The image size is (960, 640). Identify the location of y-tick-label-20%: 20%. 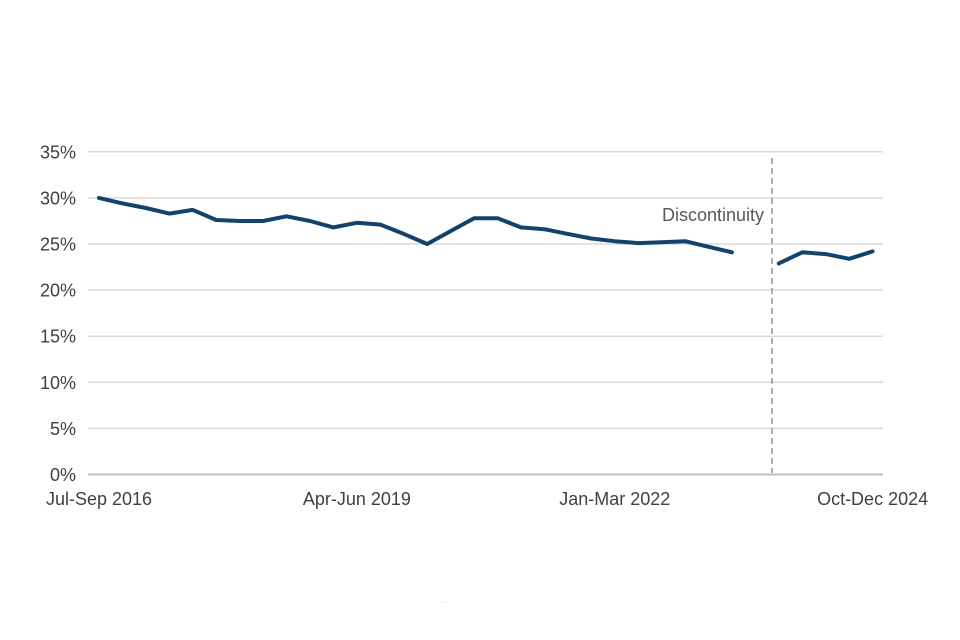
(58, 291).